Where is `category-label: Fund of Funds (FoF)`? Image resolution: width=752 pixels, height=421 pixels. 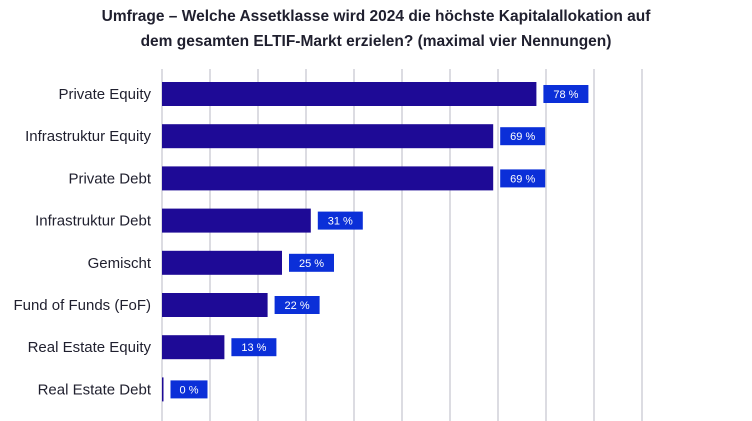 category-label: Fund of Funds (FoF) is located at coordinates (82, 305).